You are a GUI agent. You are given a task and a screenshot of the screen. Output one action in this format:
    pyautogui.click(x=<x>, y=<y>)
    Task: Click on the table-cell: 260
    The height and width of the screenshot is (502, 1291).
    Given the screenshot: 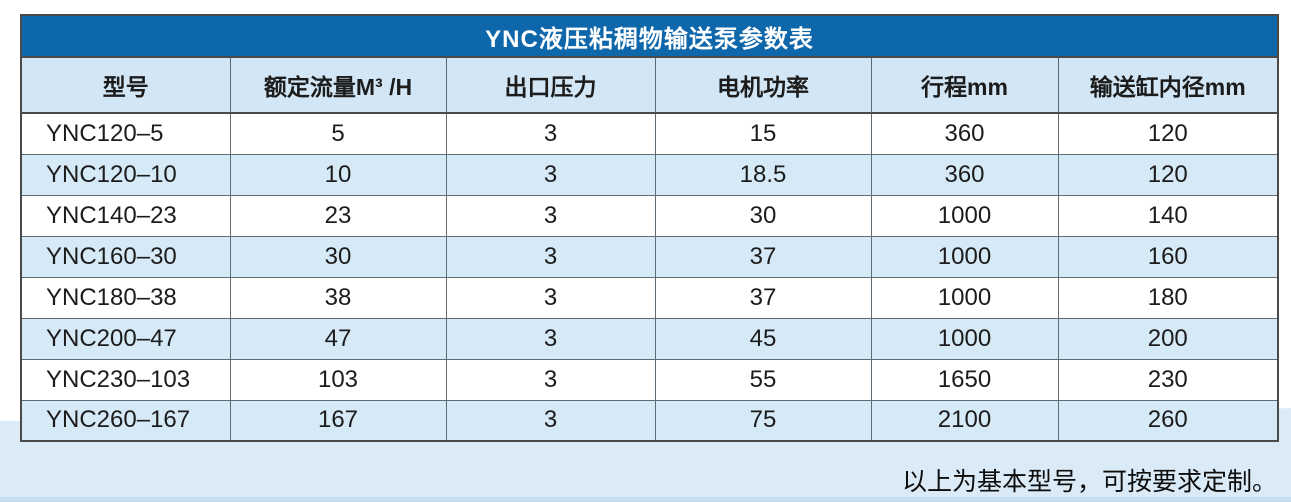 What is the action you would take?
    pyautogui.click(x=1168, y=420)
    